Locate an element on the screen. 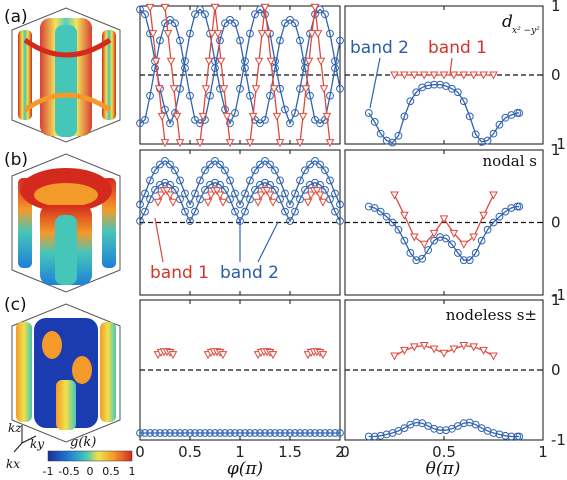 This screenshot has width=567, height=480. colorbar-tick: 0 is located at coordinates (90, 471).